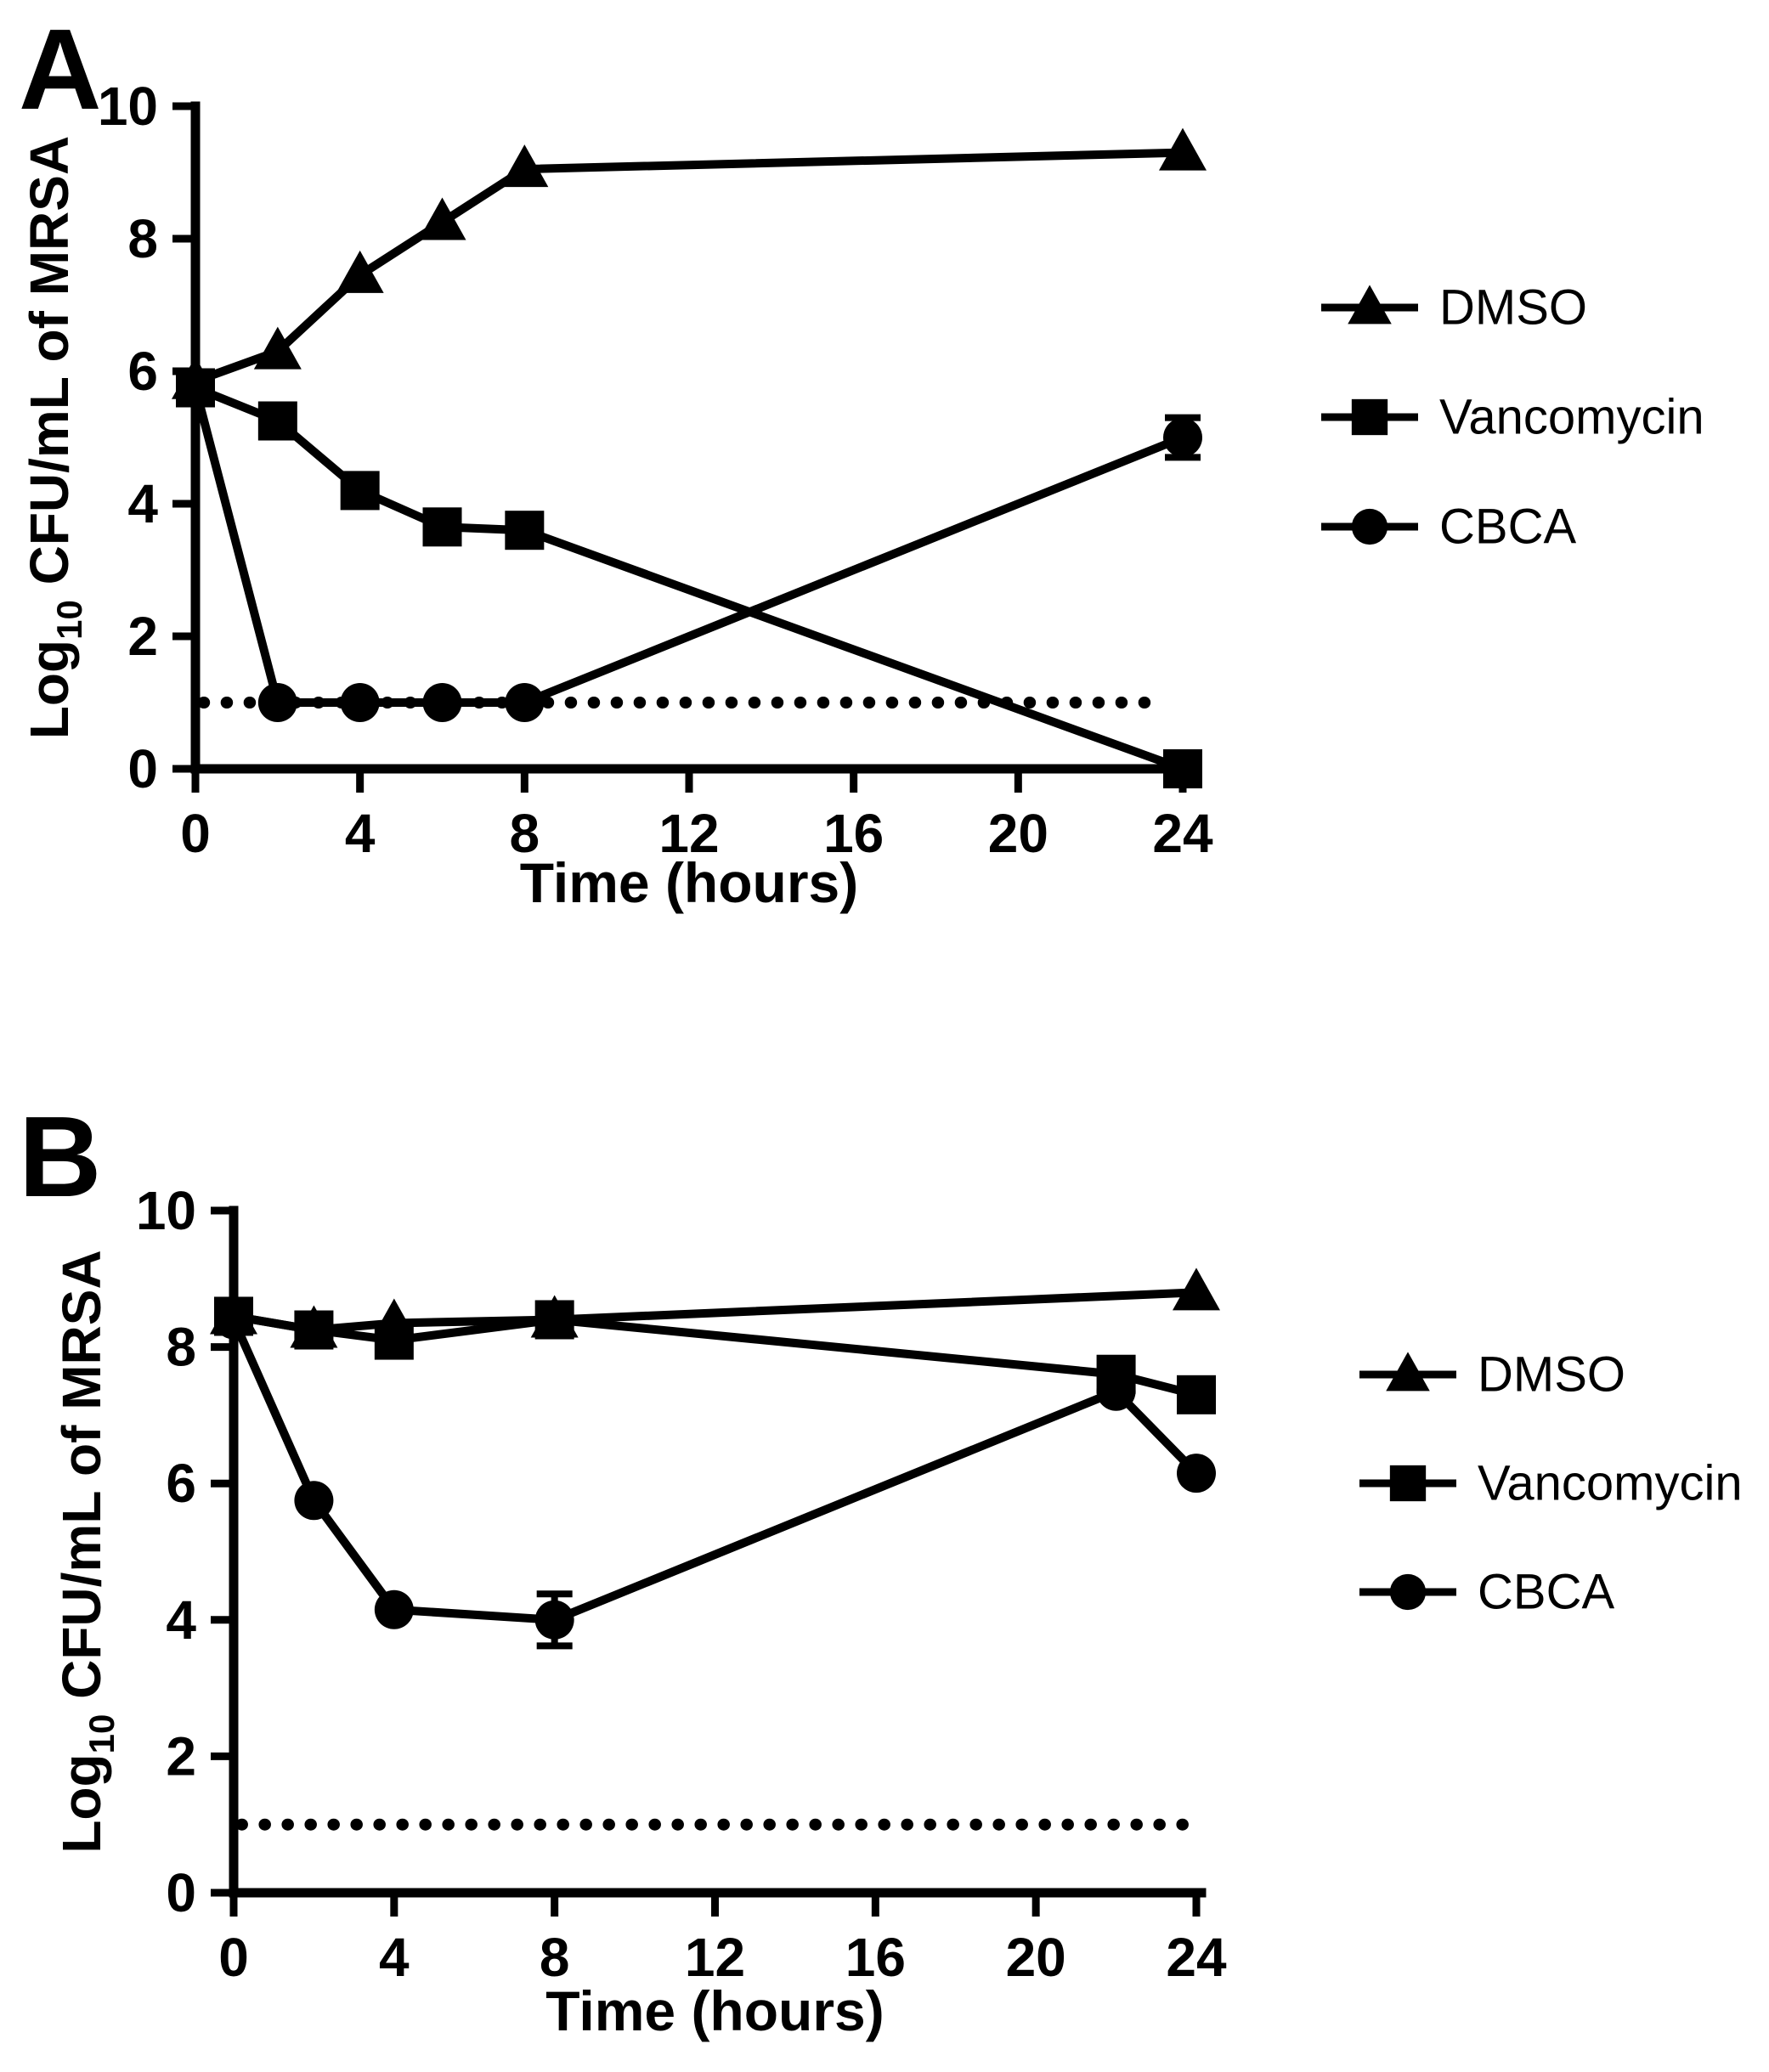 This screenshot has width=1769, height=2072. Describe the element at coordinates (689, 267) in the screenshot. I see `dmso-line` at that location.